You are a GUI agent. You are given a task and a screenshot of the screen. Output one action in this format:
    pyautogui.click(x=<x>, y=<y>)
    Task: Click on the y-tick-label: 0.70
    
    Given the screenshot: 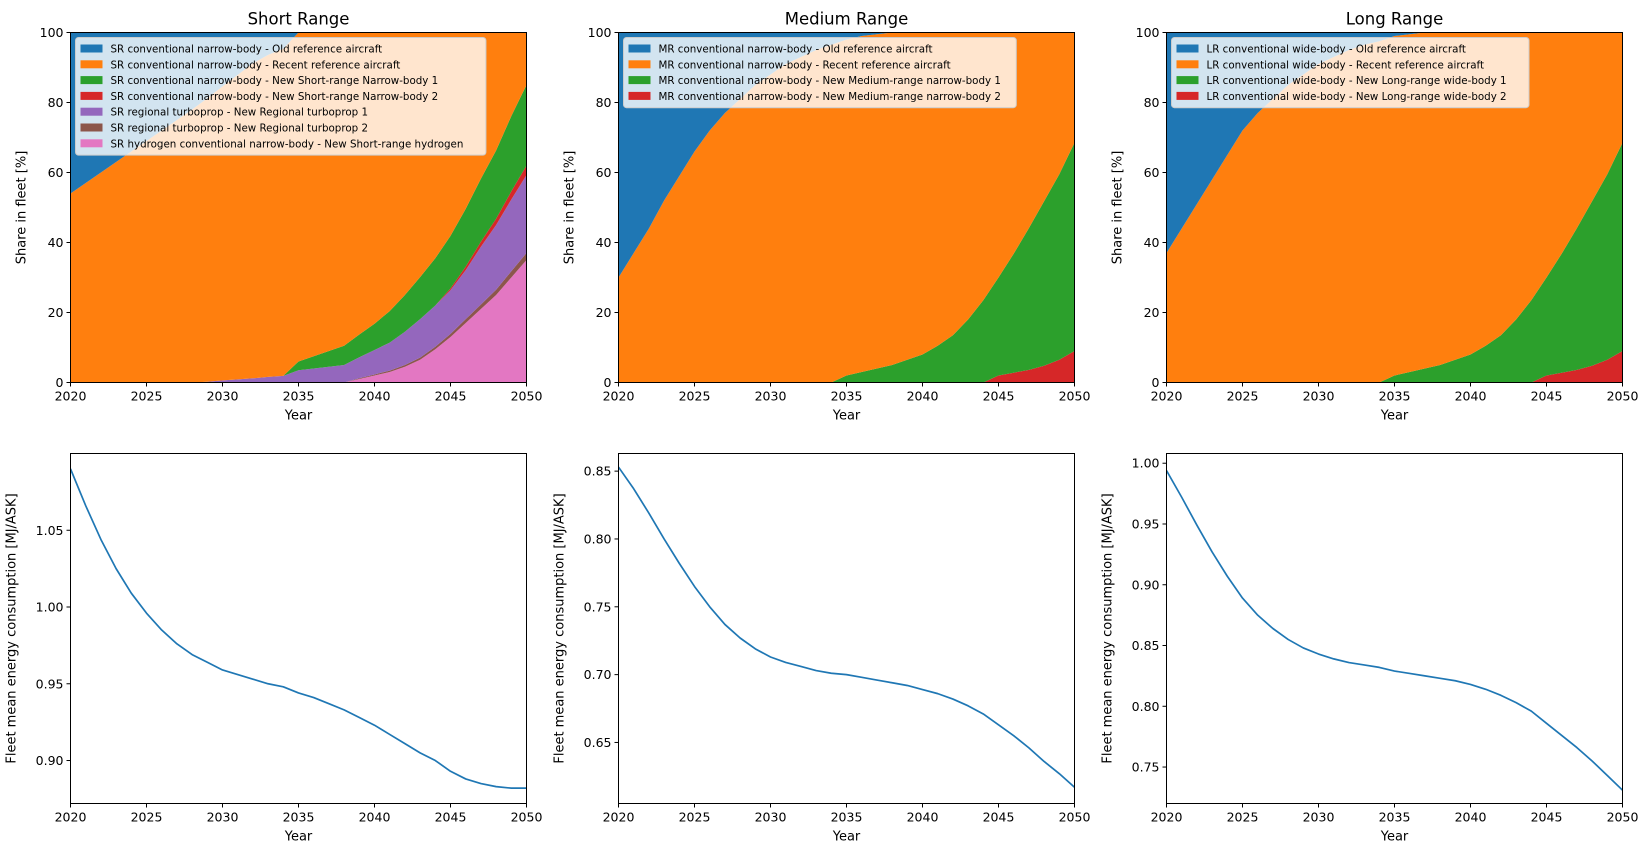 What is the action you would take?
    pyautogui.click(x=598, y=674)
    